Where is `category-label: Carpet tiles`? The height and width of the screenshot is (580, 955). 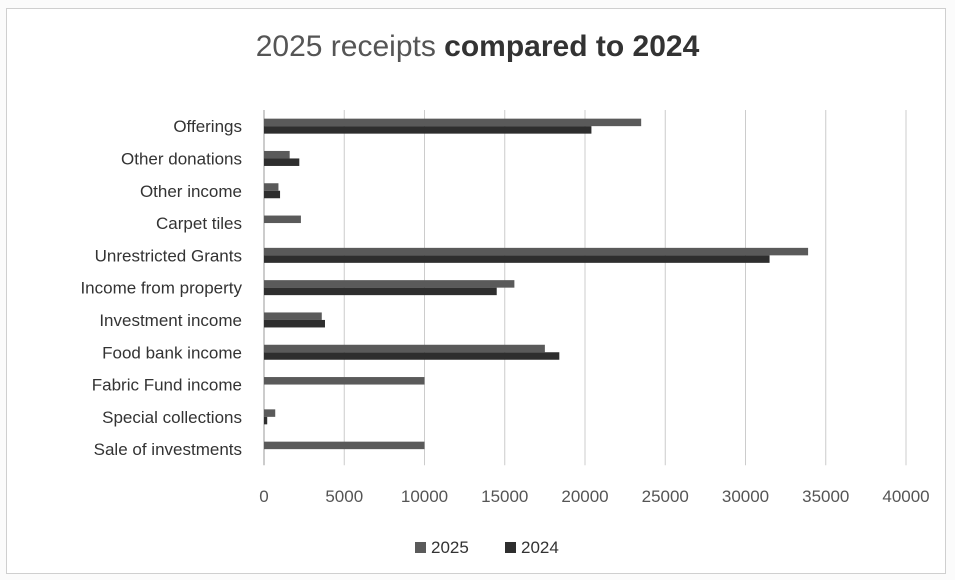 category-label: Carpet tiles is located at coordinates (199, 223).